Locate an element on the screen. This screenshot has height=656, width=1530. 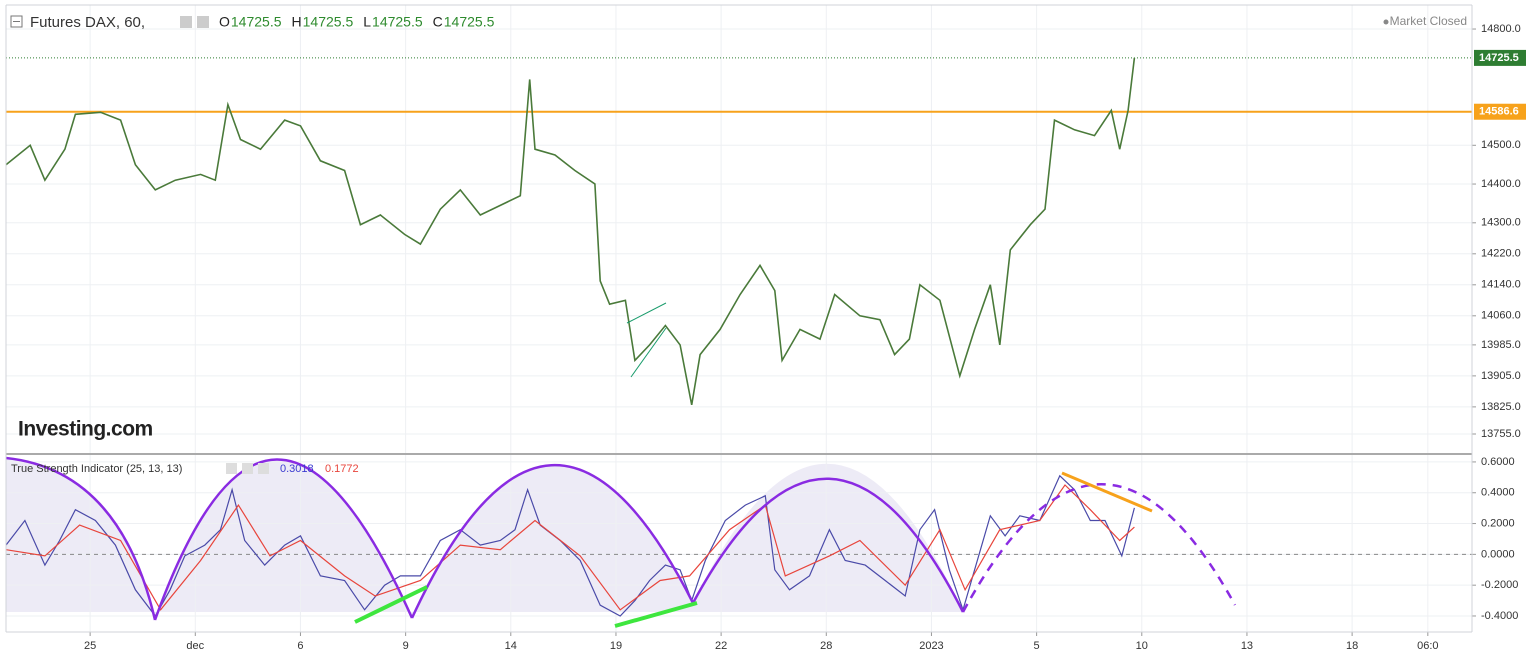
status-dot is located at coordinates (1386, 22).